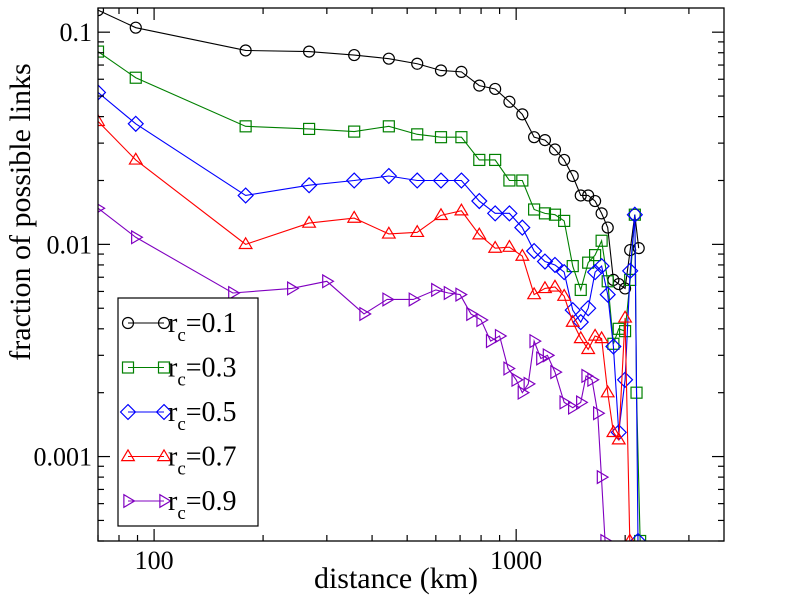 The image size is (792, 612). I want to click on y-axis-title: fraction of possible links, so click(20, 211).